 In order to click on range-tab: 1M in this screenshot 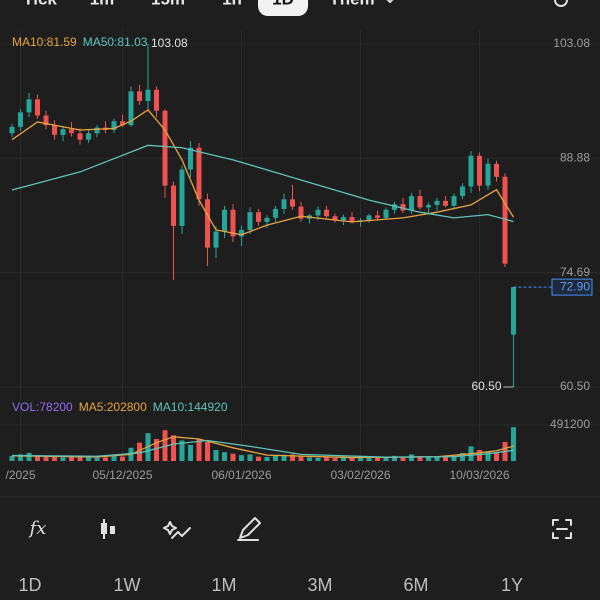, I will do `click(223, 585)`.